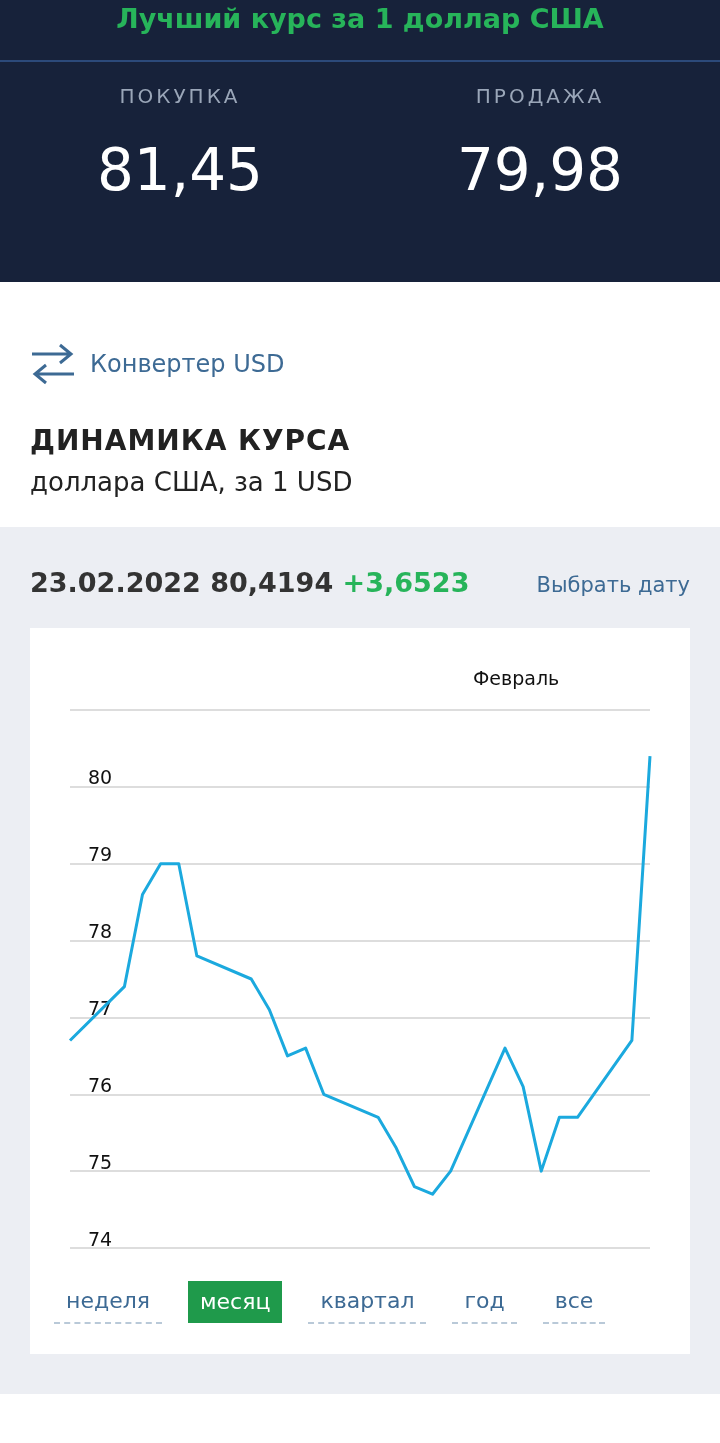  I want to click on text: квартал, so click(367, 1302).